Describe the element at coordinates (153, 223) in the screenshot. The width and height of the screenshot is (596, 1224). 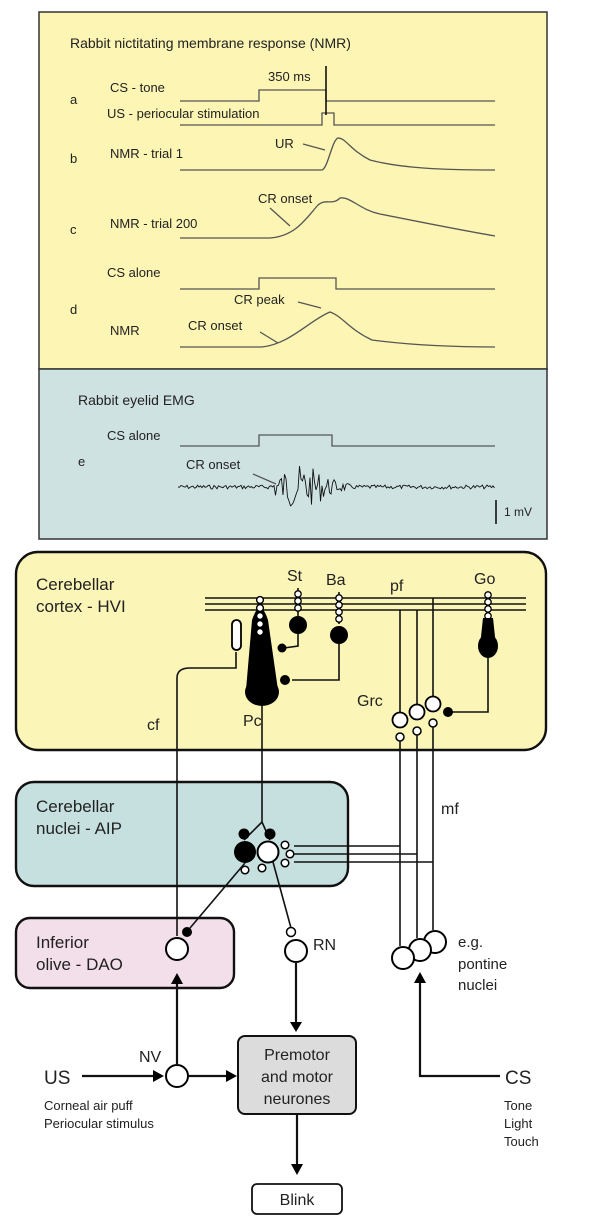
I see `nmr-trial200-label: NMR - trial 200` at that location.